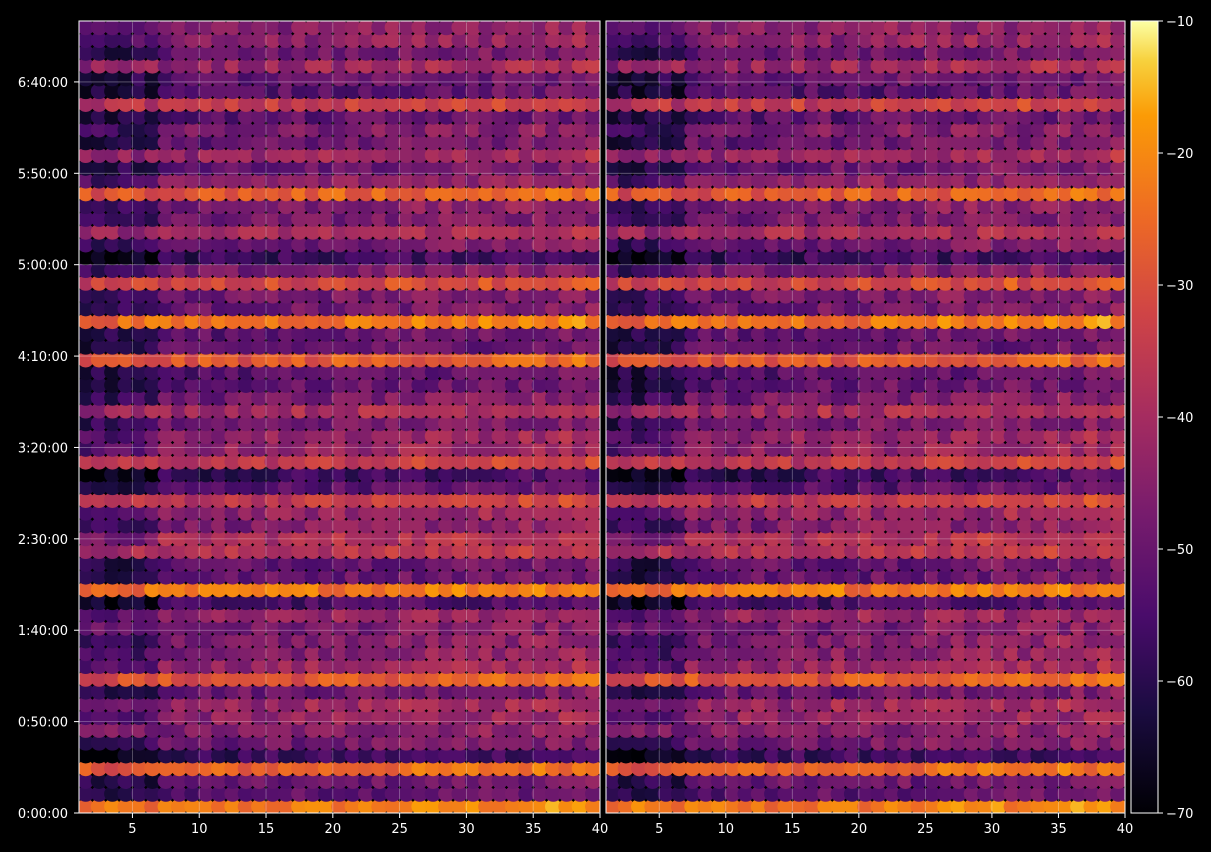 The width and height of the screenshot is (1211, 852). Describe the element at coordinates (43, 631) in the screenshot. I see `y-tick-label: 1:40:00` at that location.